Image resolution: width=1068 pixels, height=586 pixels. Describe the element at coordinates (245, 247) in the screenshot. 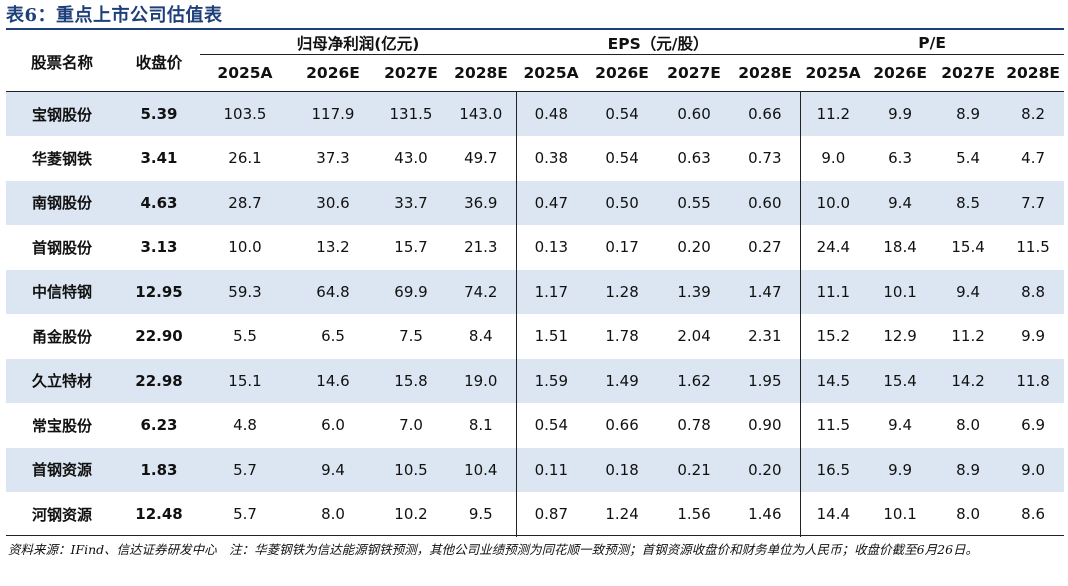

I see `profit-cell: 10.0` at that location.